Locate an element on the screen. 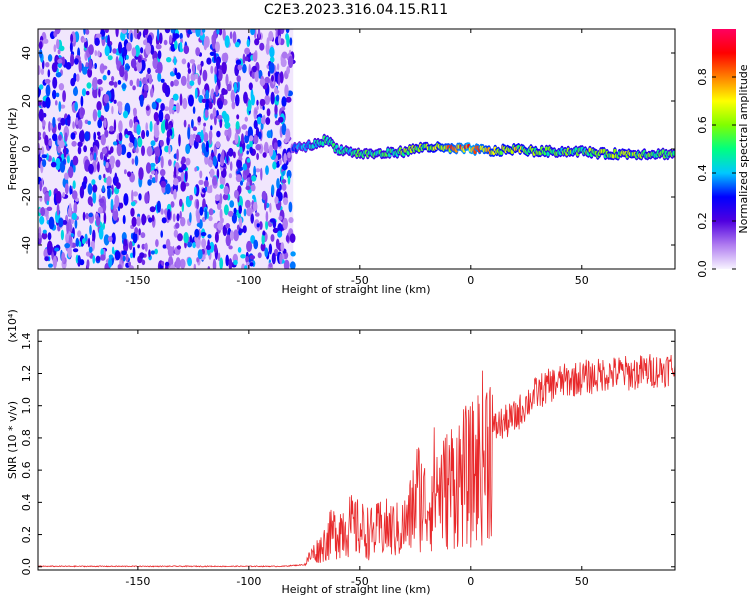 Image resolution: width=750 pixels, height=600 pixels. x-tick-label: 50 is located at coordinates (582, 280).